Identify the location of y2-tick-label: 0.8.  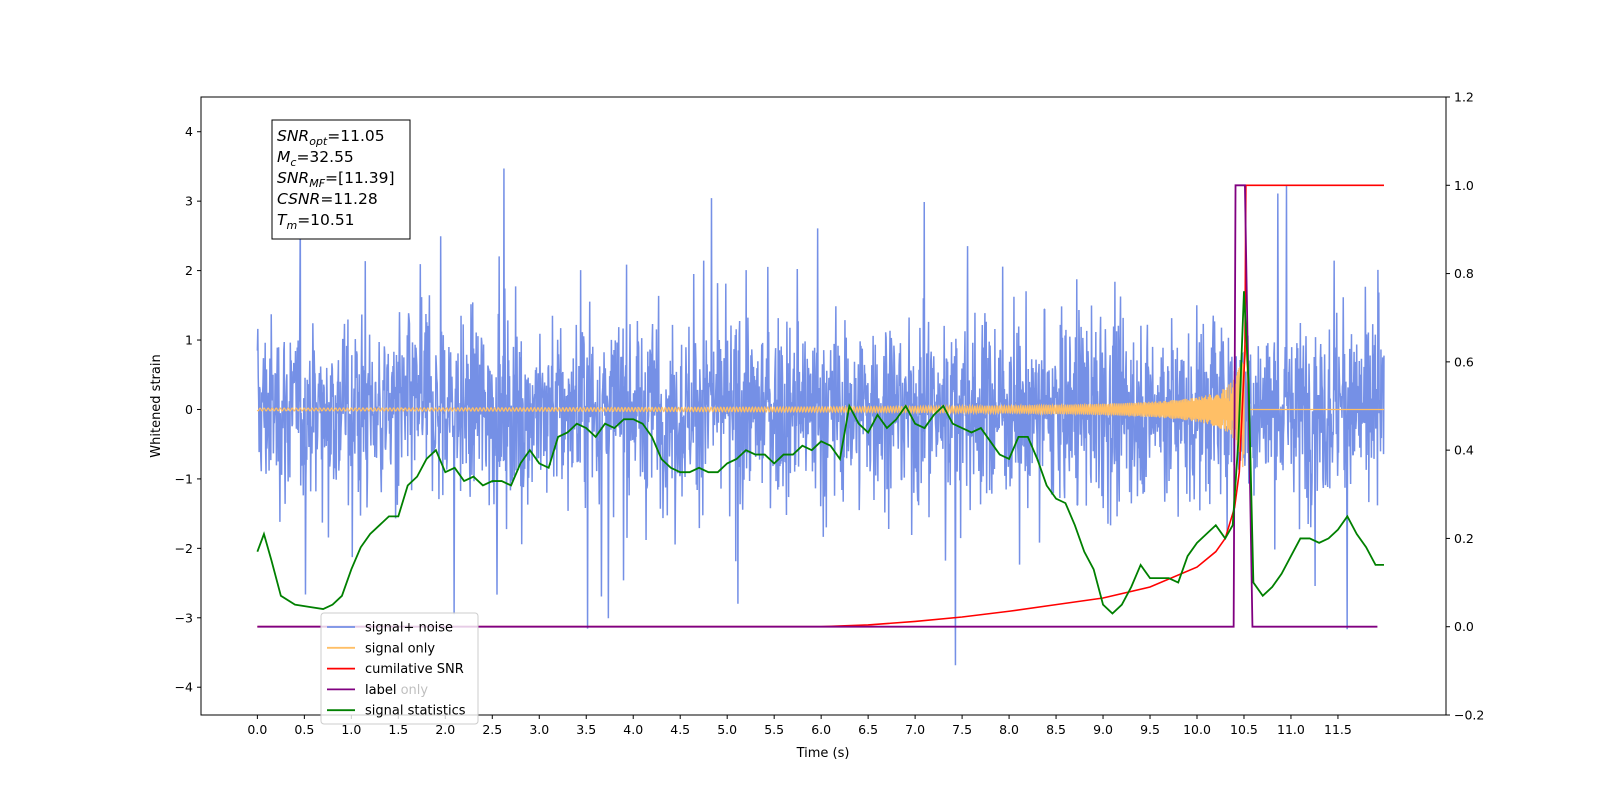
(1464, 273).